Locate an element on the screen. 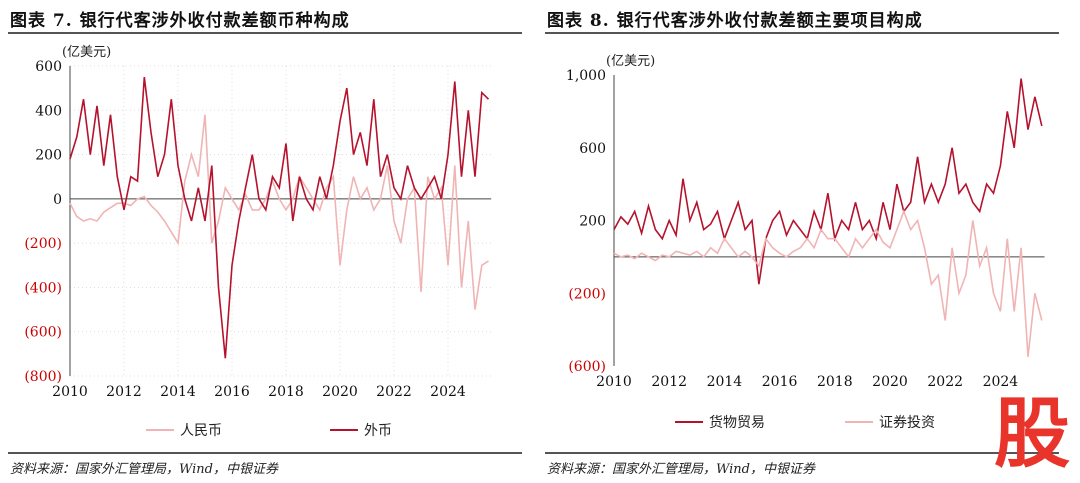  legend-label: 外币 is located at coordinates (378, 431).